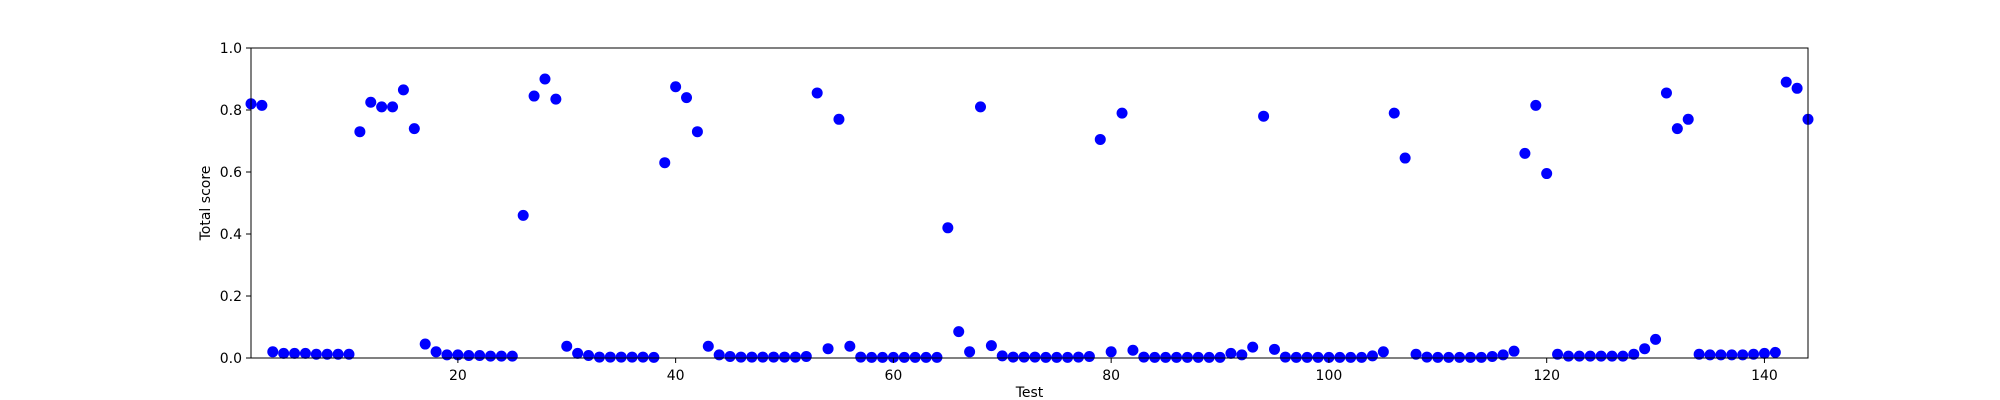 This screenshot has width=2000, height=400. Describe the element at coordinates (231, 235) in the screenshot. I see `y-tick-label: 0.4` at that location.